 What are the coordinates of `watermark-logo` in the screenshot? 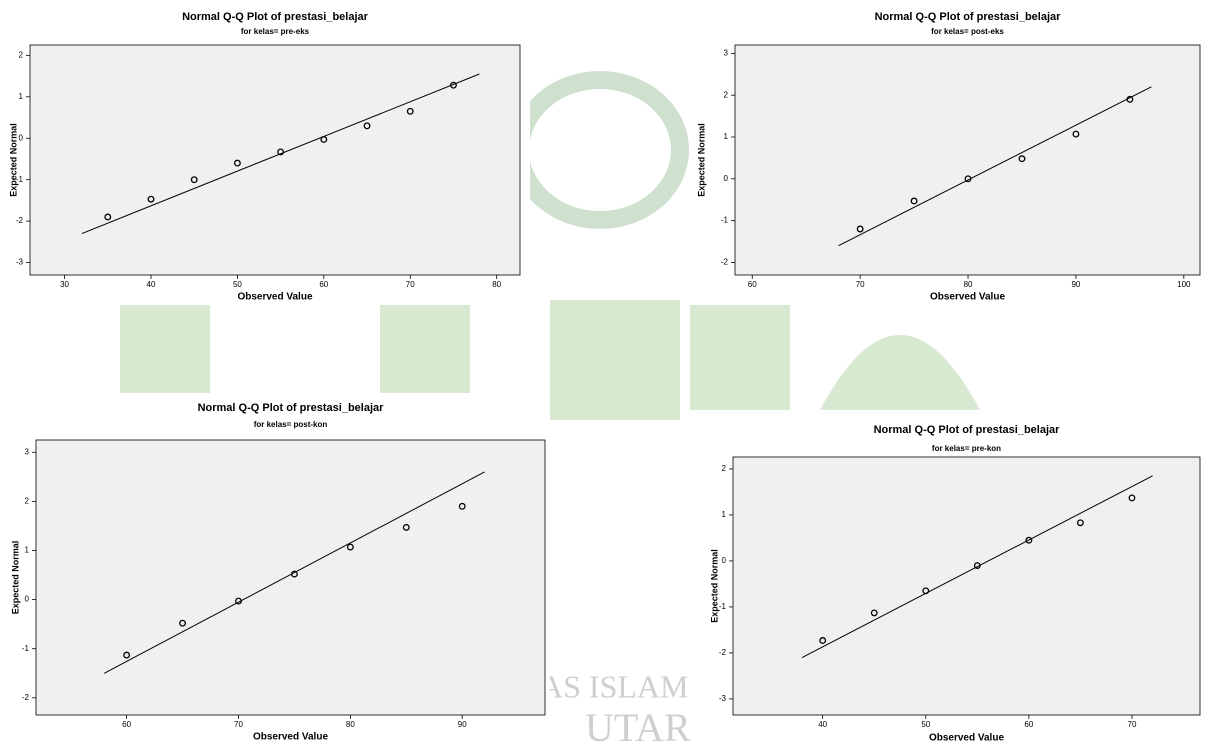 It's located at (600, 150).